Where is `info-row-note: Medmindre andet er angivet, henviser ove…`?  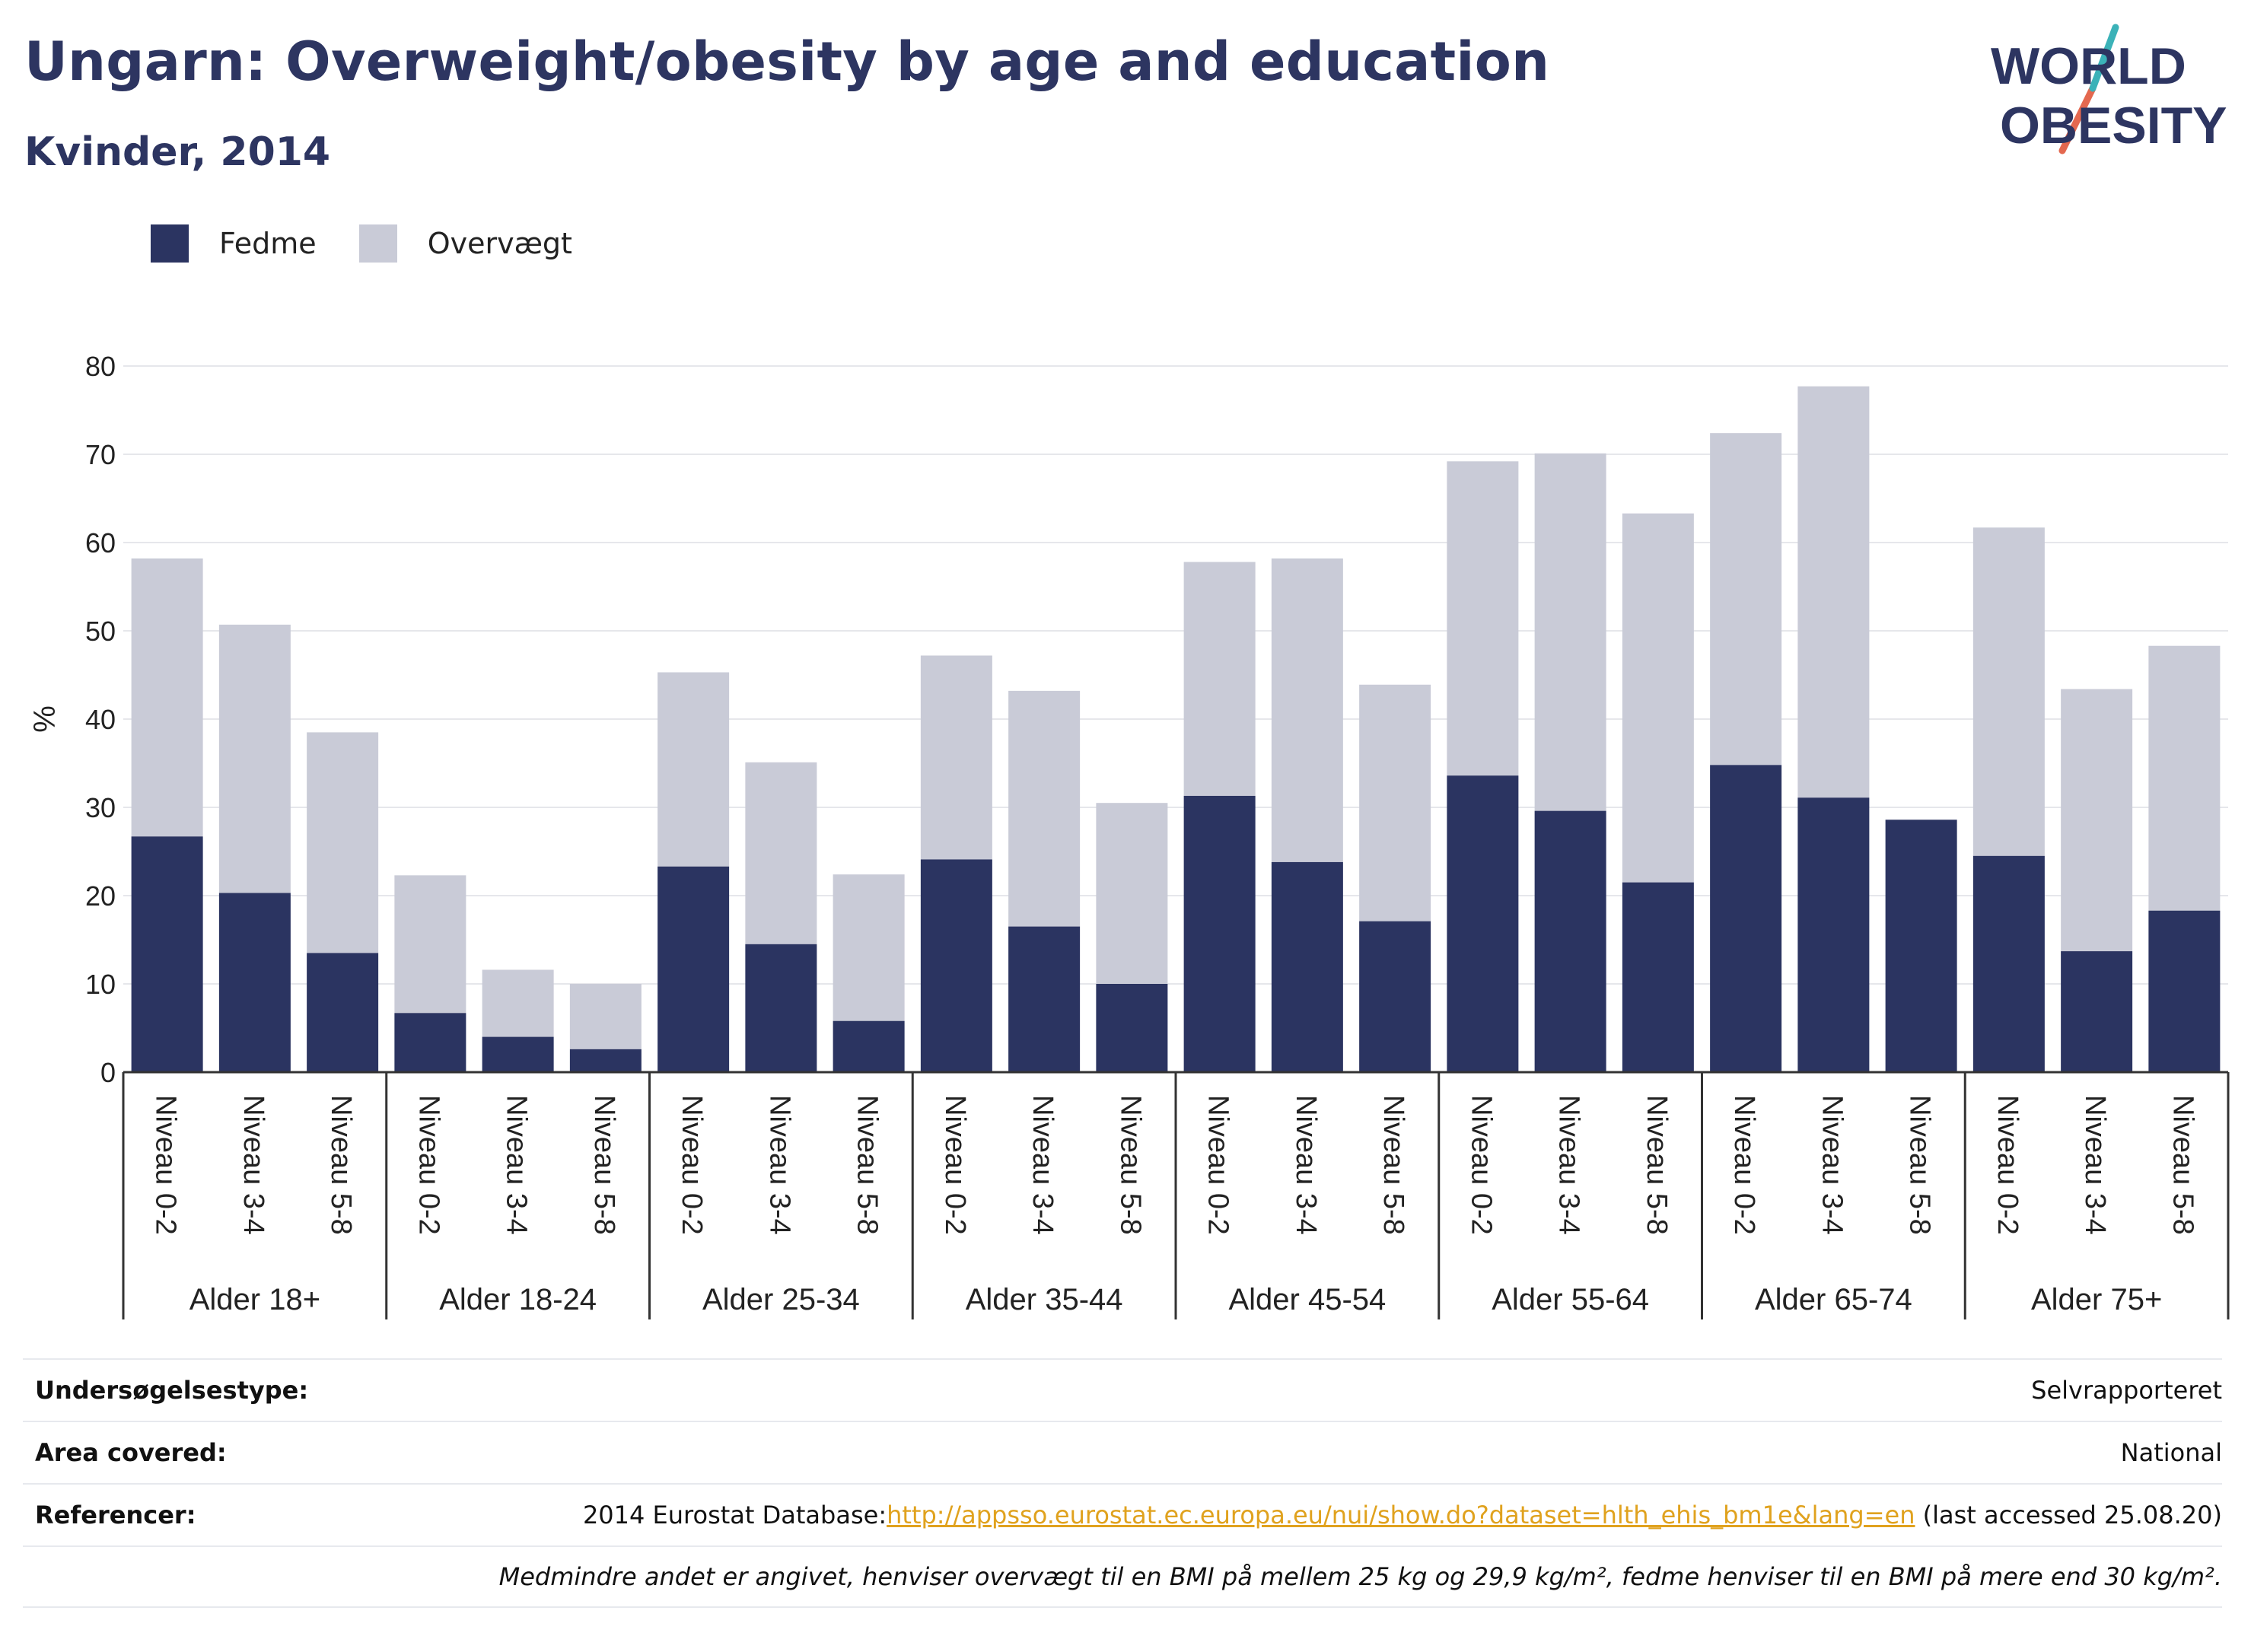 info-row-note: Medmindre andet er angivet, henviser ove… is located at coordinates (1122, 1576).